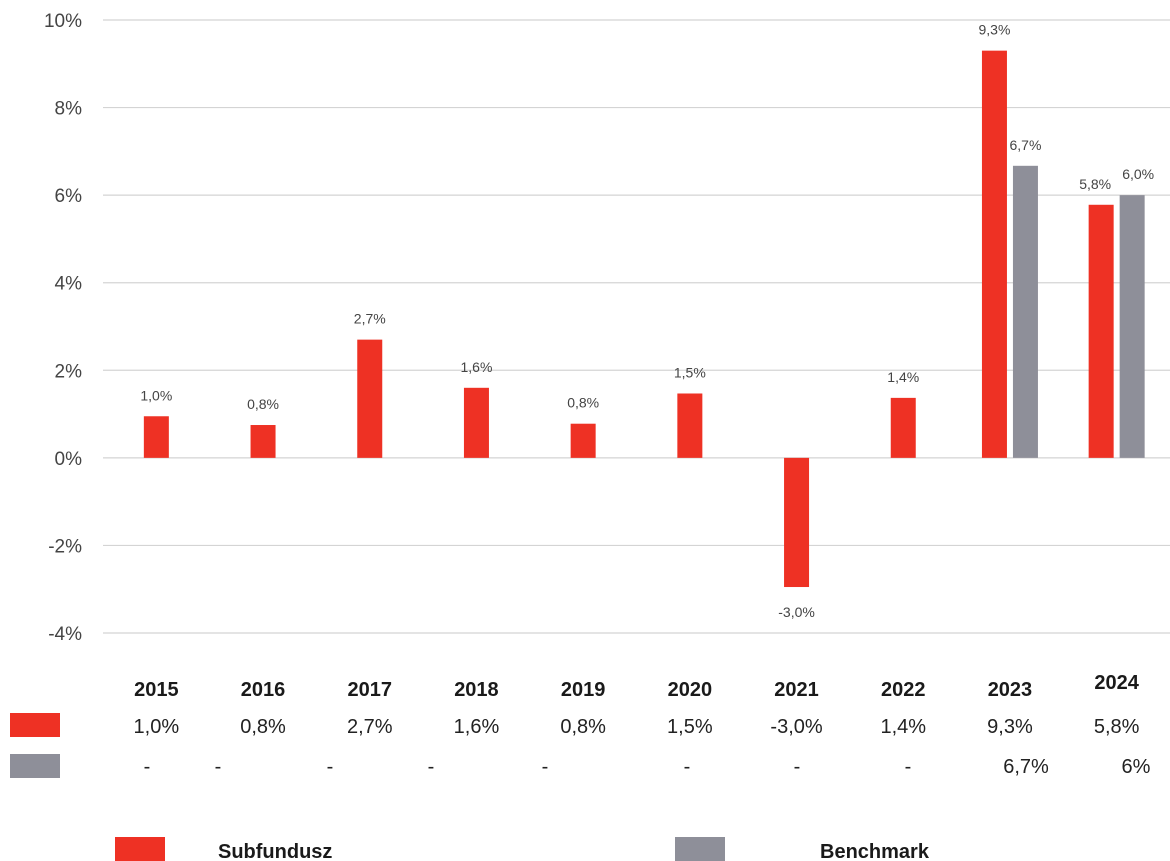 This screenshot has height=861, width=1170. What do you see at coordinates (65, 546) in the screenshot?
I see `y-tick-label: -2%` at bounding box center [65, 546].